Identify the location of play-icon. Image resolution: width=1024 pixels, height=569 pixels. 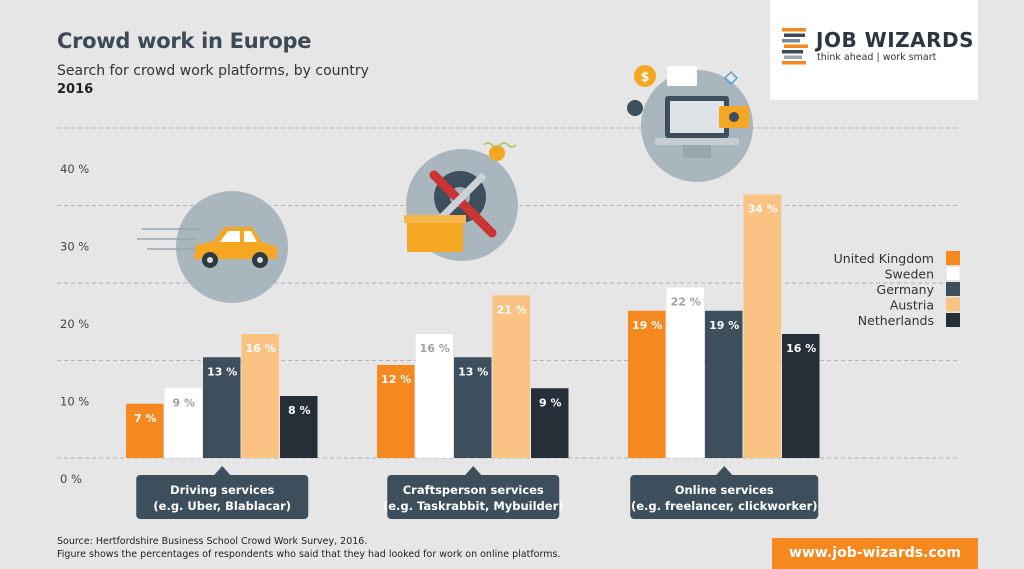
(635, 108).